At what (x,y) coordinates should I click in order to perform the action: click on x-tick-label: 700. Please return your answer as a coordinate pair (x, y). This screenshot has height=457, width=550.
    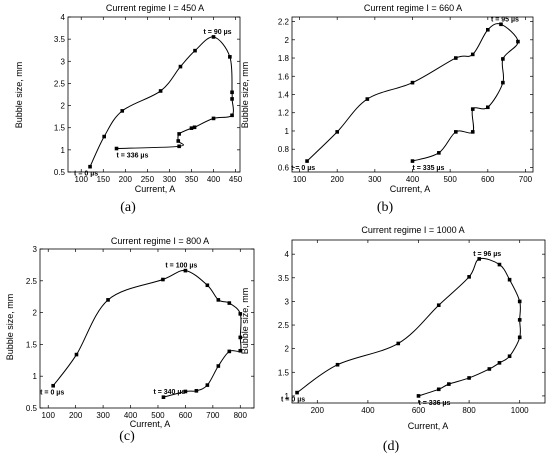
    Looking at the image, I should click on (526, 179).